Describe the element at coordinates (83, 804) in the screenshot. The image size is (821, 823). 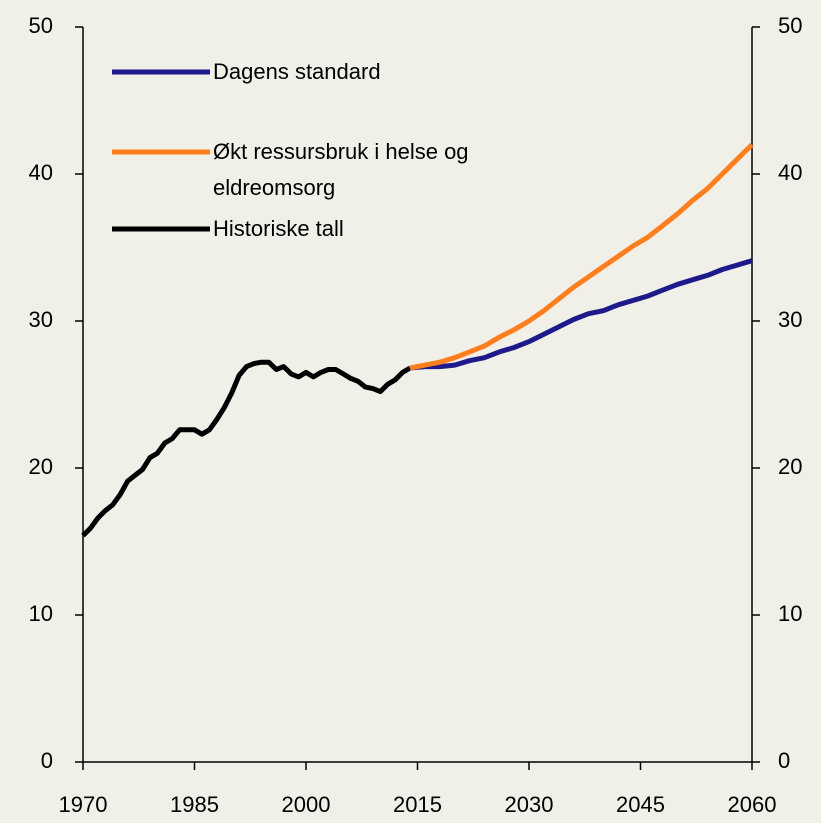
I see `x-tick-label: 1970` at that location.